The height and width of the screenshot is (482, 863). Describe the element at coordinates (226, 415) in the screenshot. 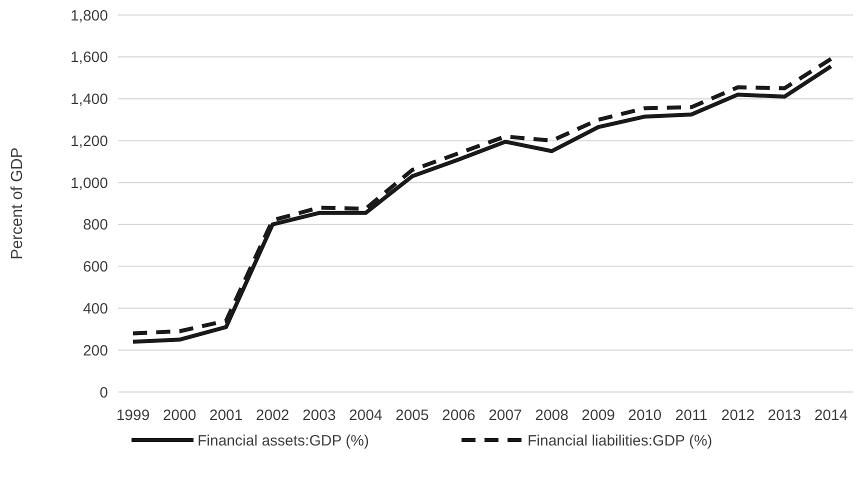

I see `x-tick-label: 2001` at that location.